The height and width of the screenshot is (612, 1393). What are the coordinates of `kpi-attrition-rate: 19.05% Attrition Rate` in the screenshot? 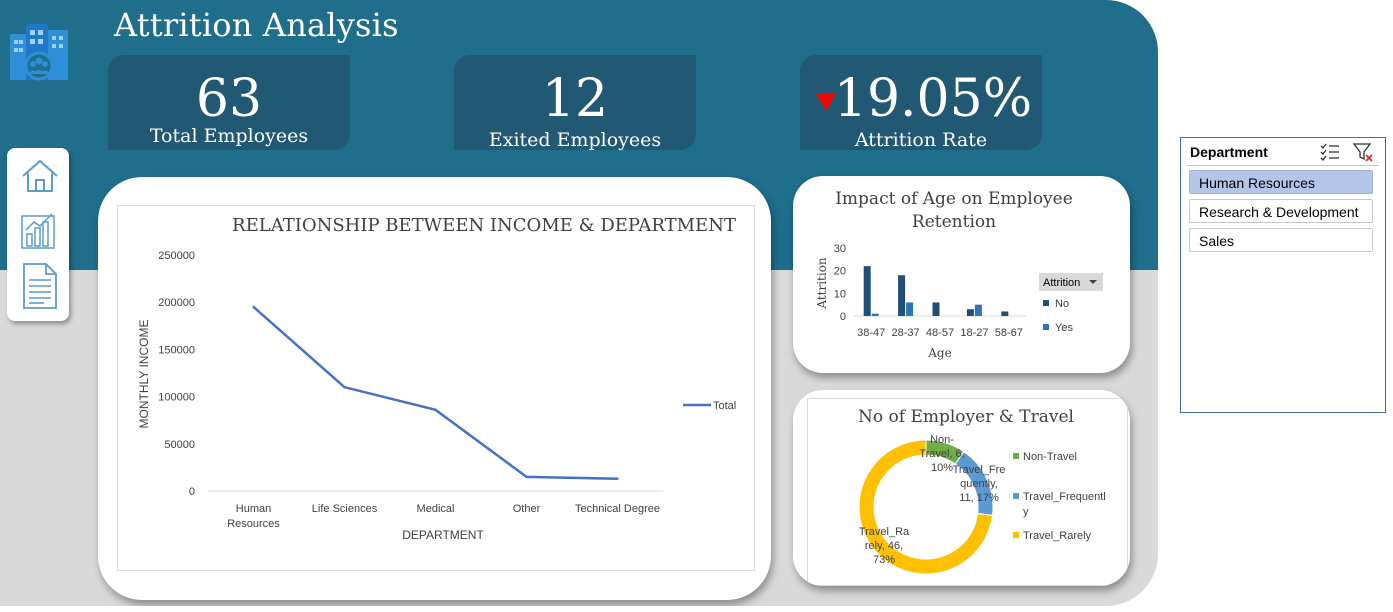 It's located at (921, 103).